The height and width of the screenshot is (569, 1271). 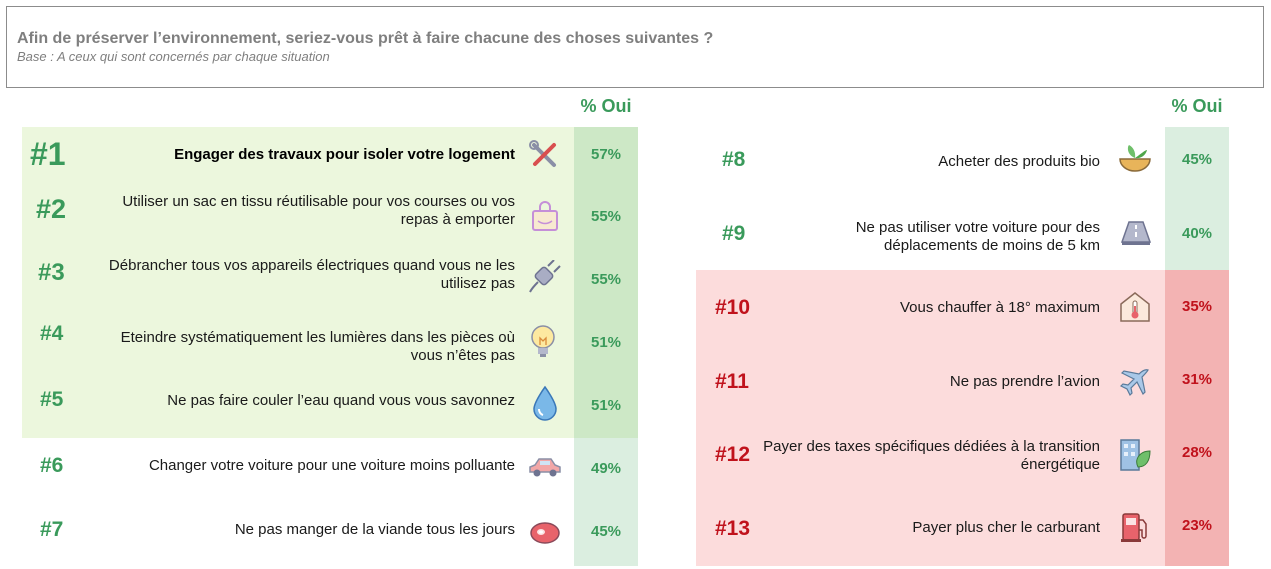 What do you see at coordinates (733, 454) in the screenshot?
I see `rank-label: #12` at bounding box center [733, 454].